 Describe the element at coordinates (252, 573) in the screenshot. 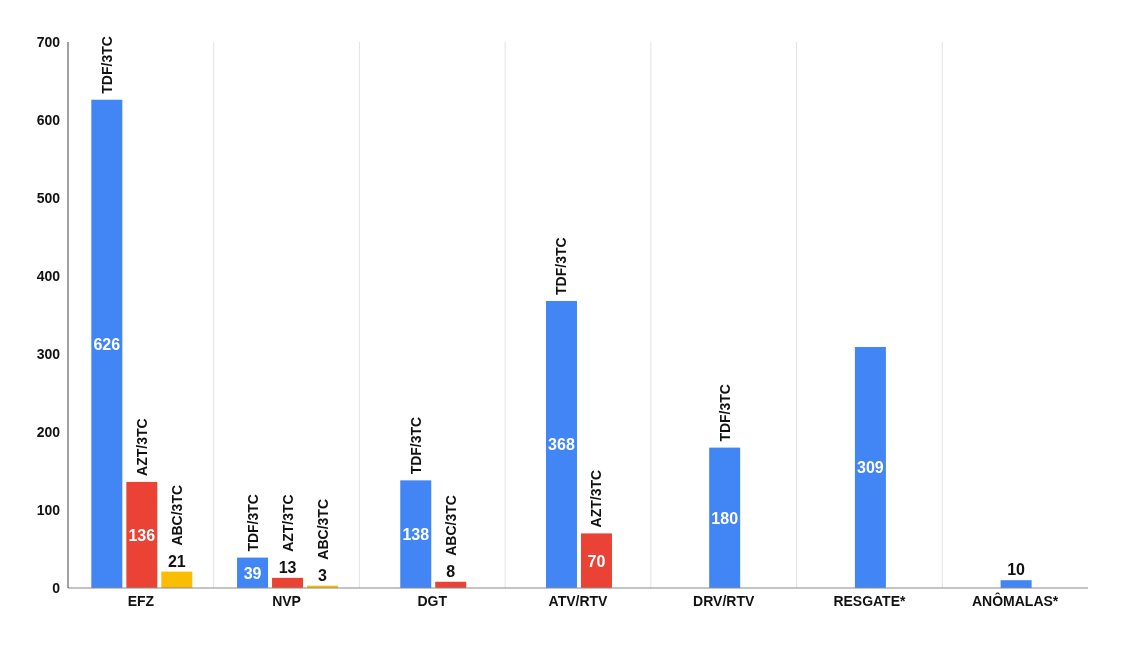

I see `data-label: 39` at that location.